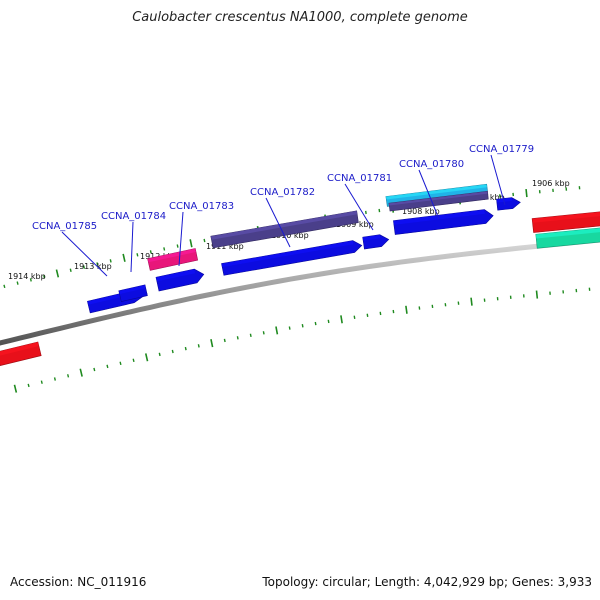  Describe the element at coordinates (567, 238) in the screenshot. I see `gene-feature-teal-right` at that location.